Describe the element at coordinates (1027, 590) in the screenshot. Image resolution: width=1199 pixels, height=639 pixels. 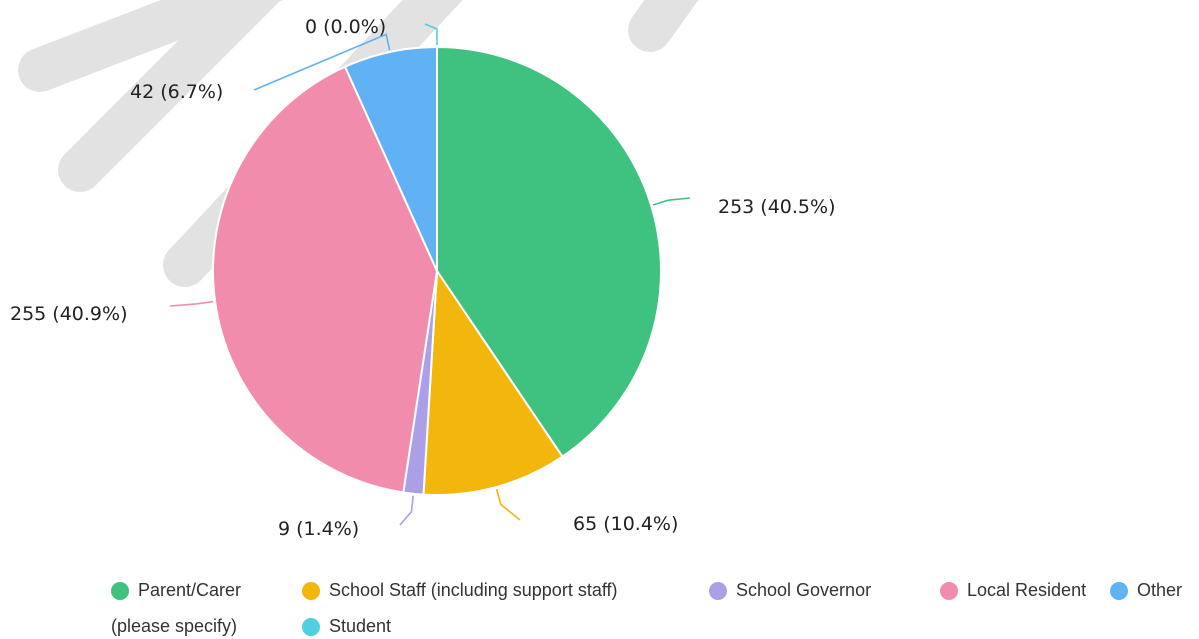
I see `legend-label: Local Resident` at that location.